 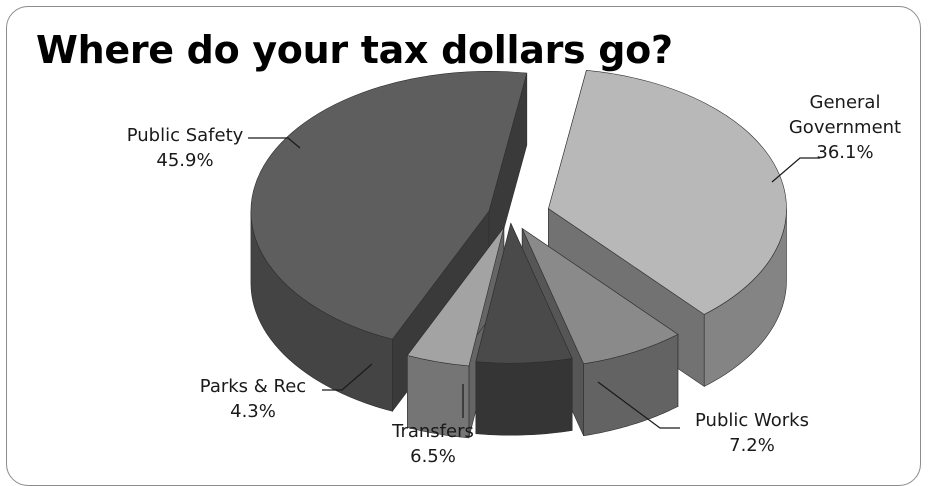 What do you see at coordinates (432, 431) in the screenshot?
I see `slice-label-name: Transfers` at bounding box center [432, 431].